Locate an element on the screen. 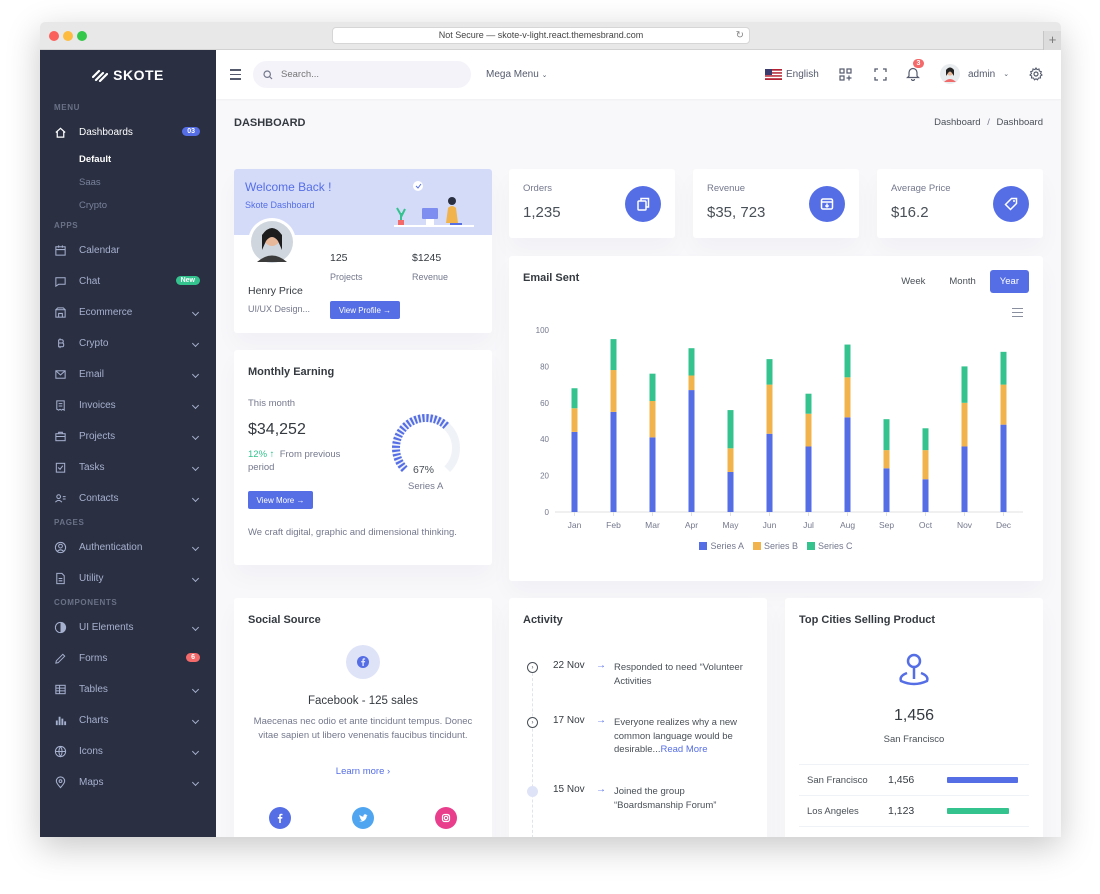 This screenshot has height=894, width=1100. legend-item: Series A is located at coordinates (721, 546).